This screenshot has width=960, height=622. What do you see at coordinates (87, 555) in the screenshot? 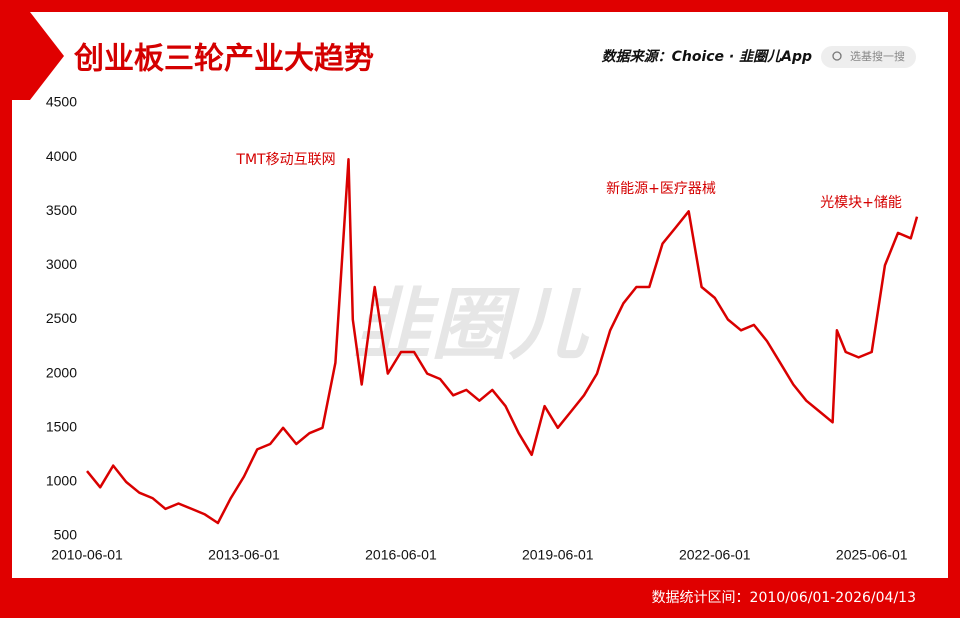
I see `x-tick-label: 2010-06-01` at bounding box center [87, 555].